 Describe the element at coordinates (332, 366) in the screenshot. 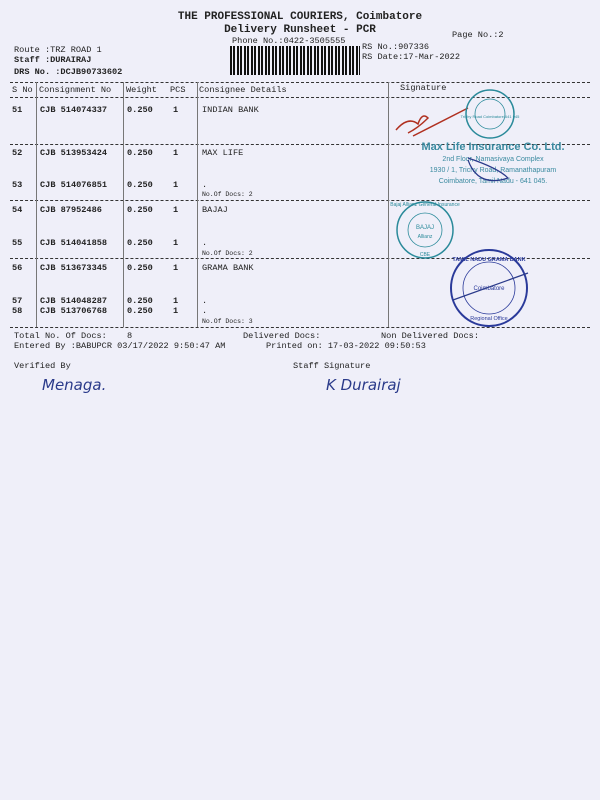

I see `staff-signature-label: Staff Signature` at that location.